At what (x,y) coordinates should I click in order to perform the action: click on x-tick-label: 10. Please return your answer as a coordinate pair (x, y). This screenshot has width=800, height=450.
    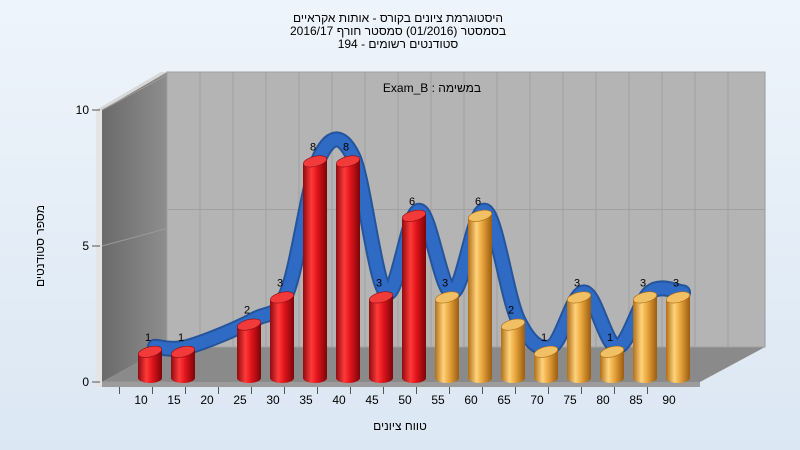
    Looking at the image, I should click on (141, 400).